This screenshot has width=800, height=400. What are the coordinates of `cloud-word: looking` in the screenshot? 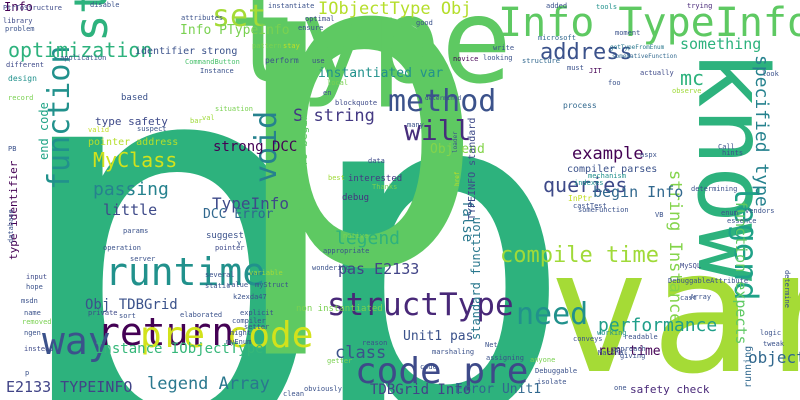 It's located at (498, 58).